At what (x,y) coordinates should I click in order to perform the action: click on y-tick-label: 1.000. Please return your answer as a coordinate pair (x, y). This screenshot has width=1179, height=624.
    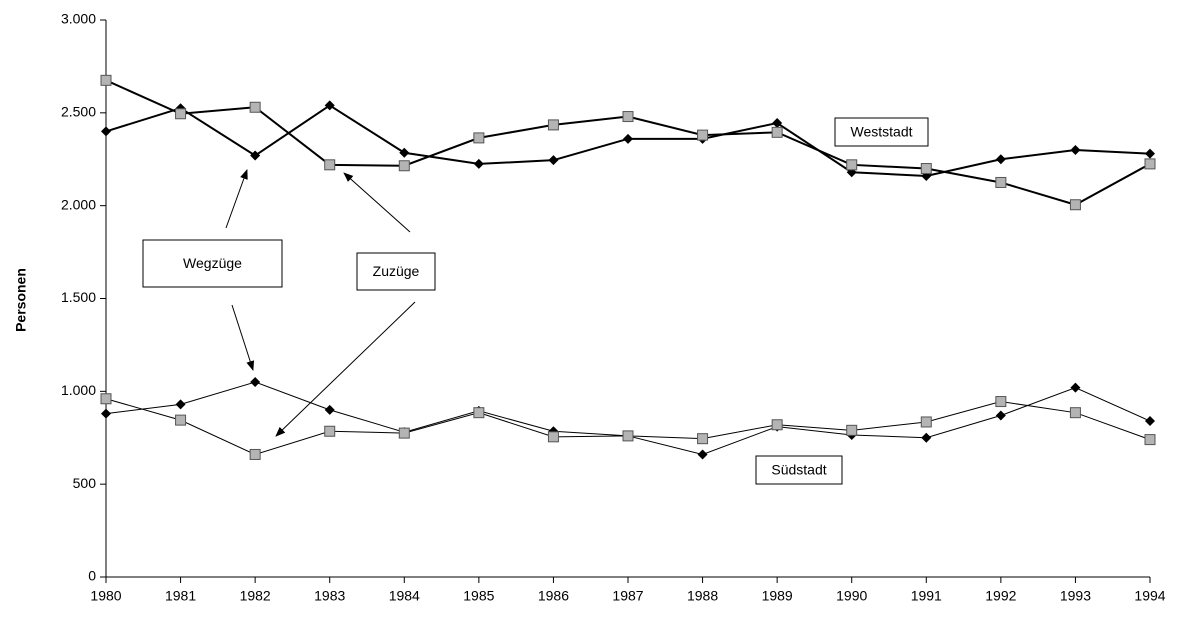
    Looking at the image, I should click on (78, 390).